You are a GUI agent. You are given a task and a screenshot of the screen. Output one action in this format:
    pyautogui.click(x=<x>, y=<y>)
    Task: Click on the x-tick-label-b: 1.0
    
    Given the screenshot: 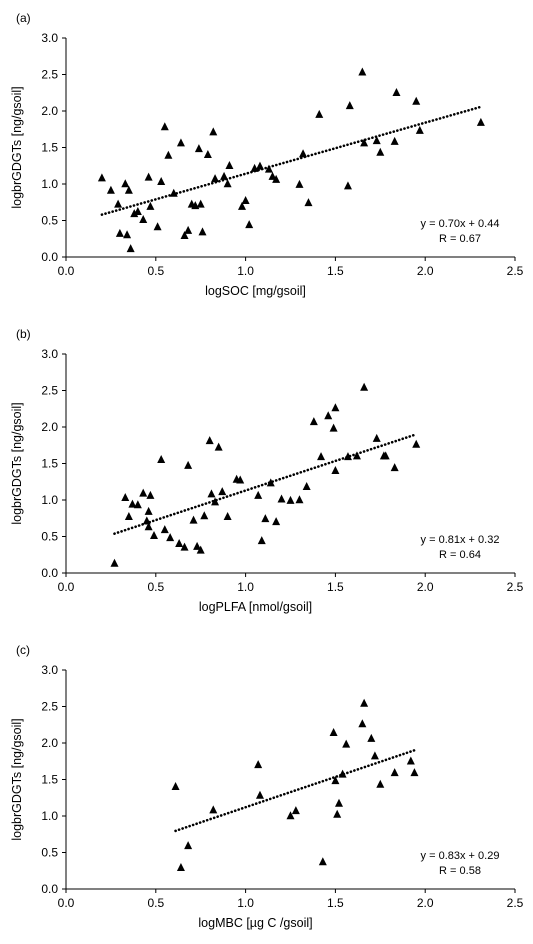 What is the action you would take?
    pyautogui.click(x=245, y=587)
    